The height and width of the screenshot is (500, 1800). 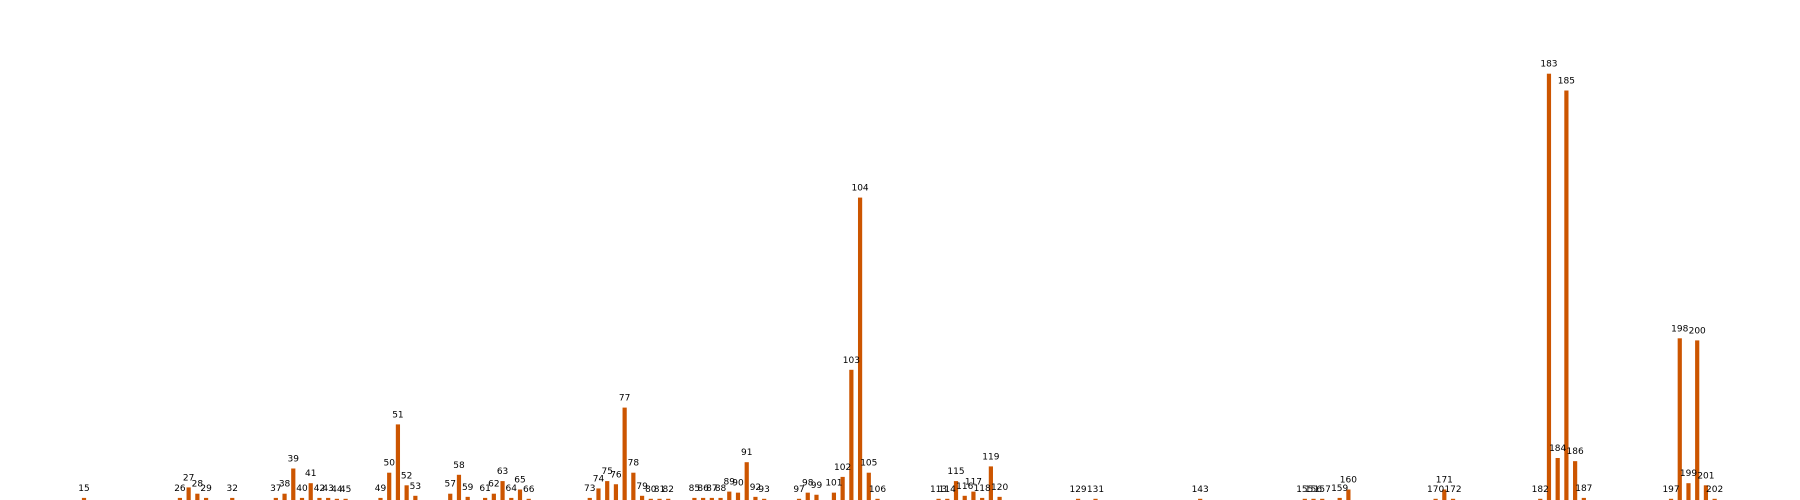 What do you see at coordinates (397, 415) in the screenshot?
I see `bar-label-51: 51` at bounding box center [397, 415].